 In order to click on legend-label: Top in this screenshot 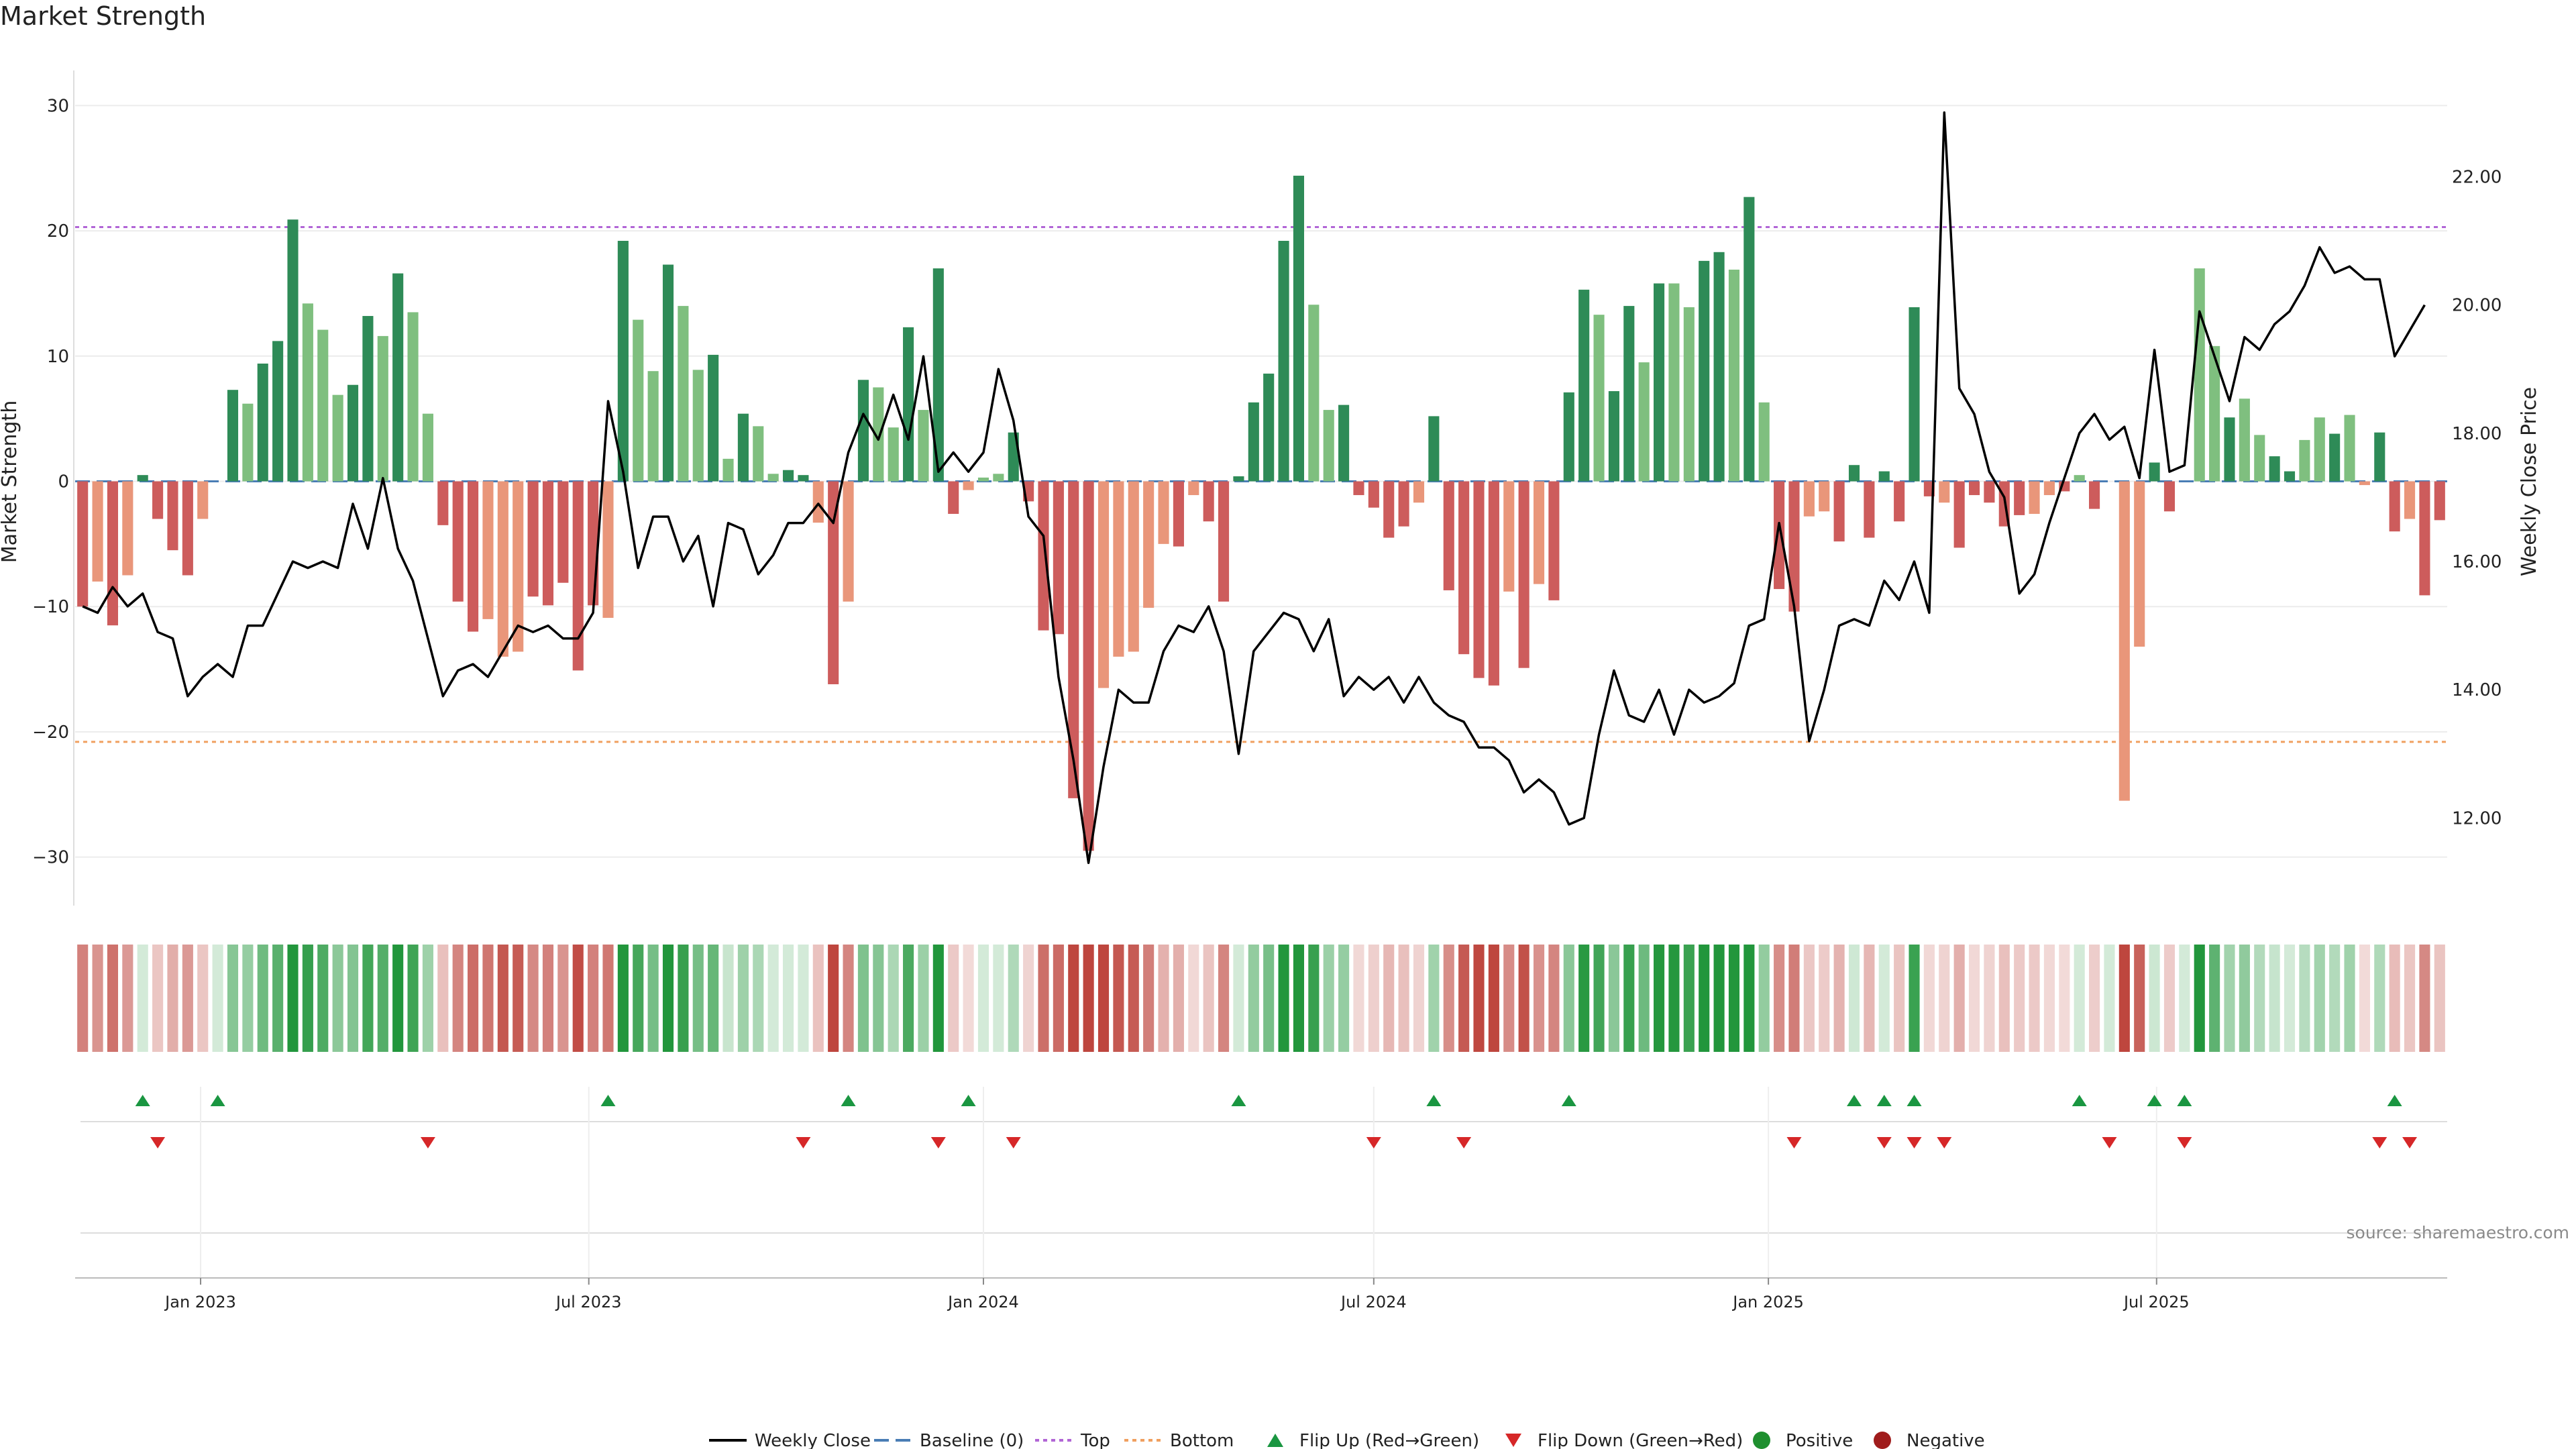, I will do `click(1095, 1440)`.